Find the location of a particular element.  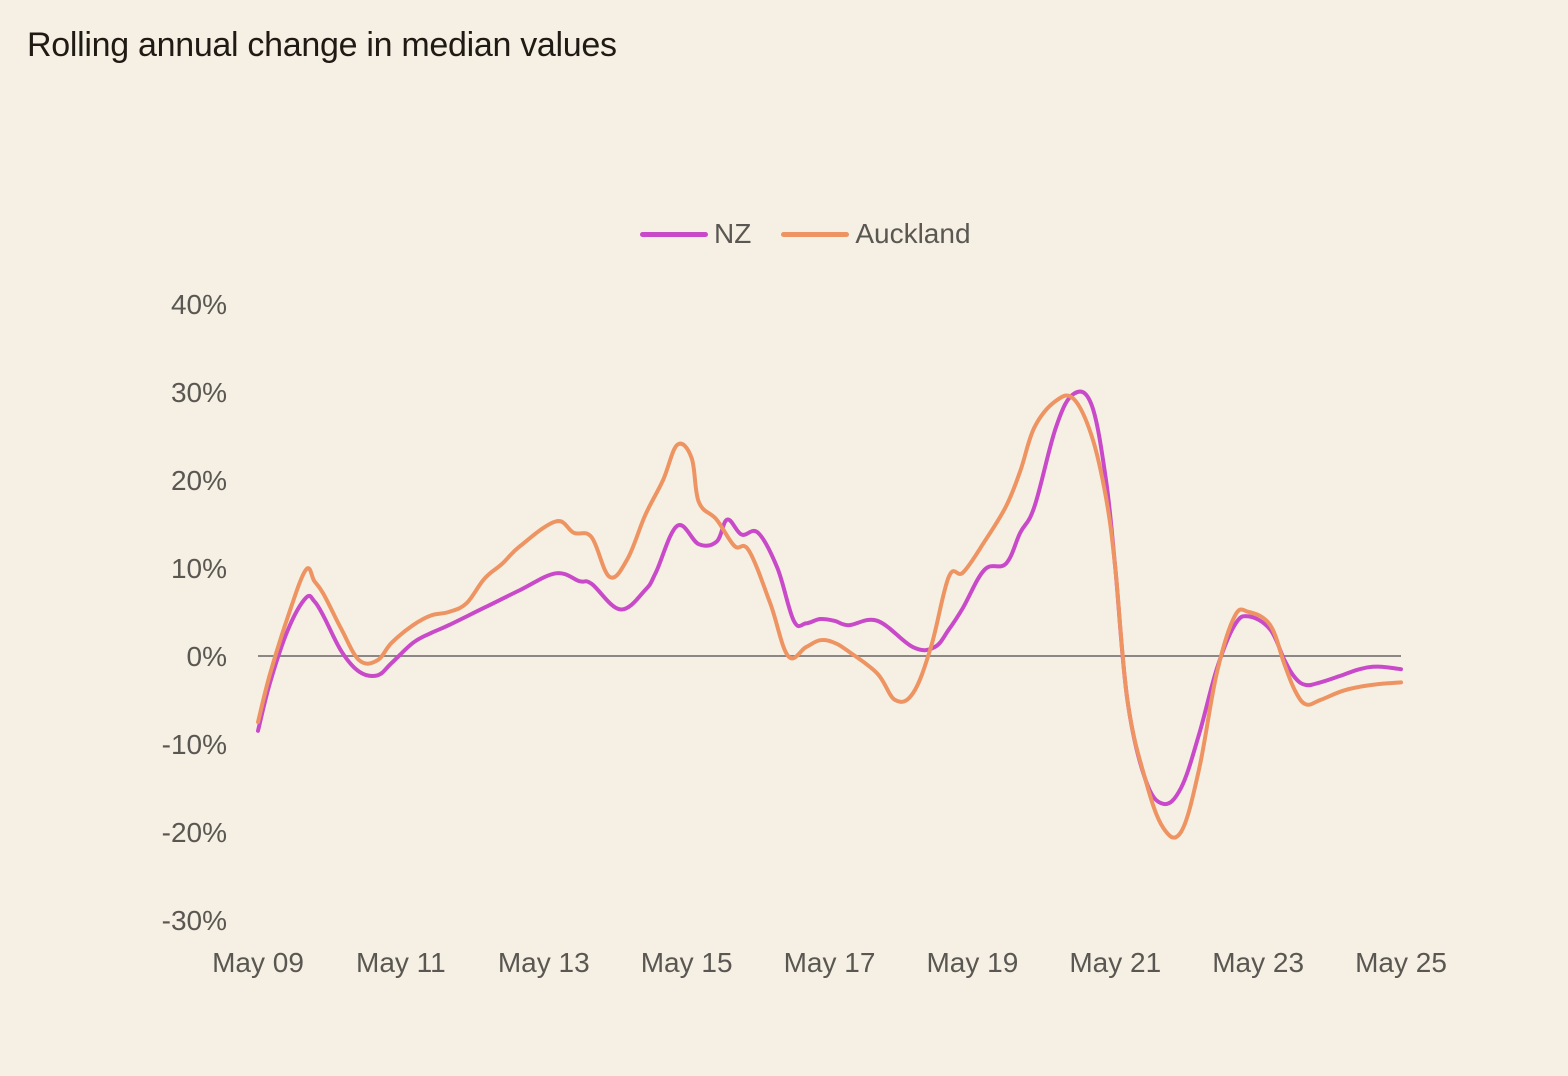

y-tick-label: 0% is located at coordinates (207, 656).